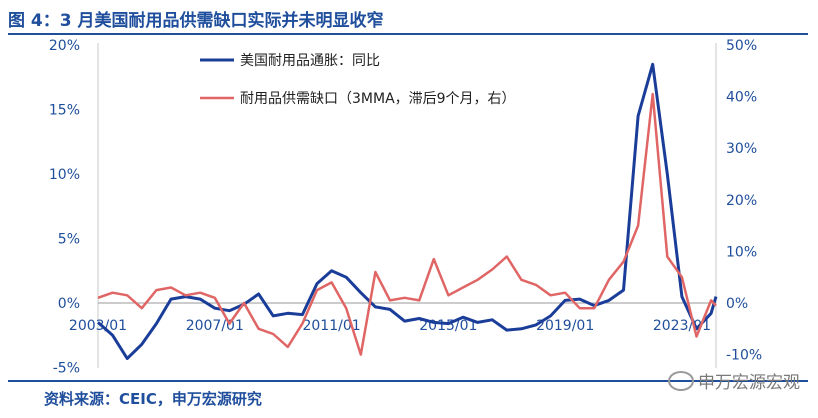 This screenshot has height=418, width=818. What do you see at coordinates (408, 34) in the screenshot?
I see `title-divider` at bounding box center [408, 34].